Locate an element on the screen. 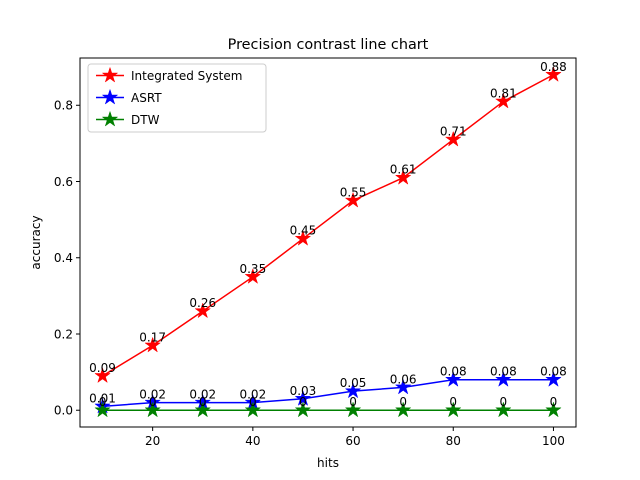 This screenshot has width=640, height=480. data-label: 0.45 is located at coordinates (303, 231).